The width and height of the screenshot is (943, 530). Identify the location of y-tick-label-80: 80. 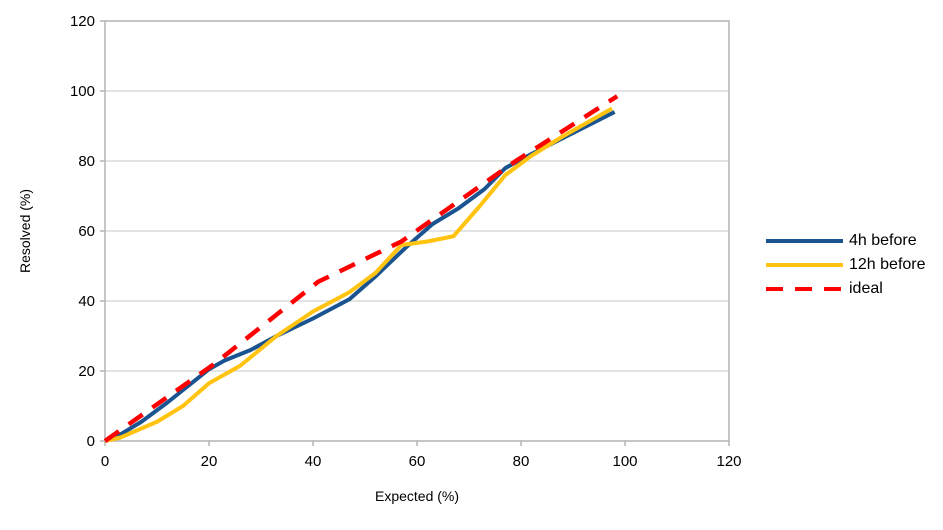
(86, 161).